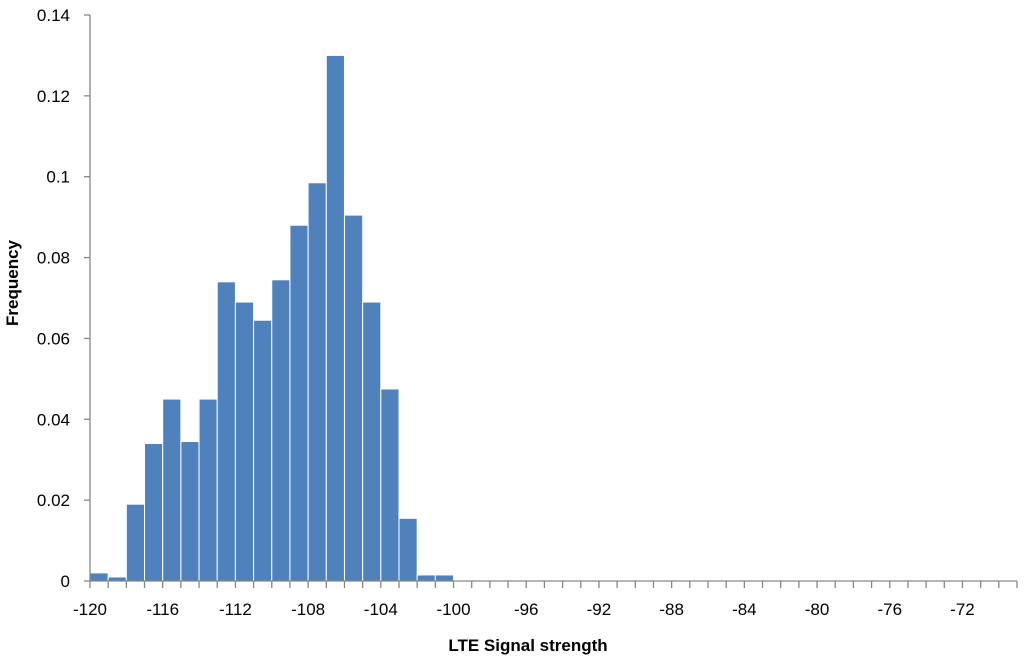  What do you see at coordinates (162, 609) in the screenshot?
I see `x-tick-label: -116` at bounding box center [162, 609].